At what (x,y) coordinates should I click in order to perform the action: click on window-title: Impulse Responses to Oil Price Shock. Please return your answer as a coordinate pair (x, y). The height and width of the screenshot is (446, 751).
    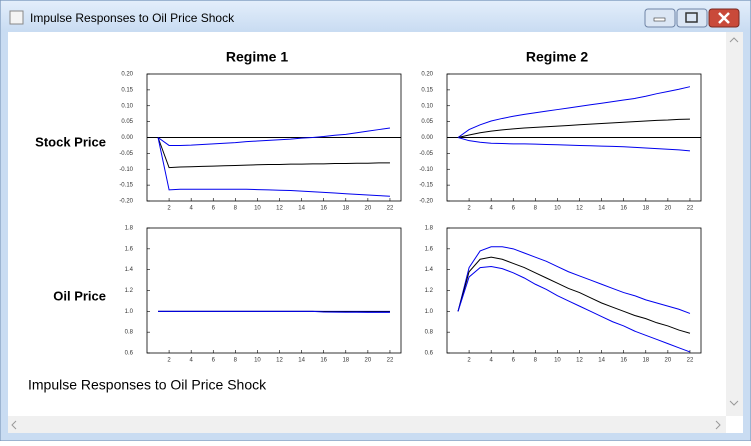
    Looking at the image, I should click on (132, 18).